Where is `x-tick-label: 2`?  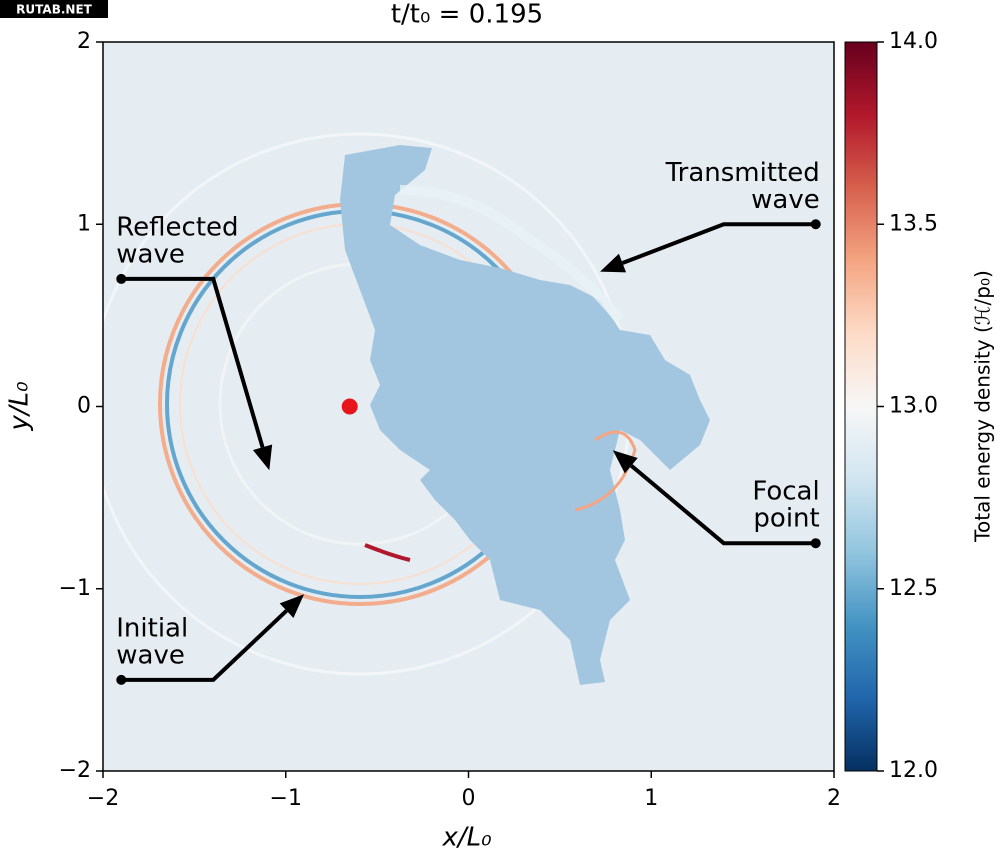
x-tick-label: 2 is located at coordinates (834, 798).